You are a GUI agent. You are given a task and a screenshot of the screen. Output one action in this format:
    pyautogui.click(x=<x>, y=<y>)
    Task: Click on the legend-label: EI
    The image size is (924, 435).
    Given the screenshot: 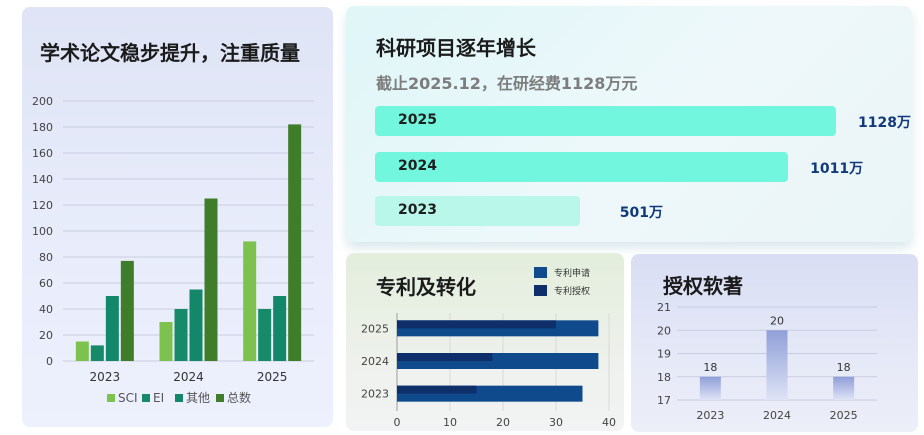 What is the action you would take?
    pyautogui.click(x=158, y=398)
    